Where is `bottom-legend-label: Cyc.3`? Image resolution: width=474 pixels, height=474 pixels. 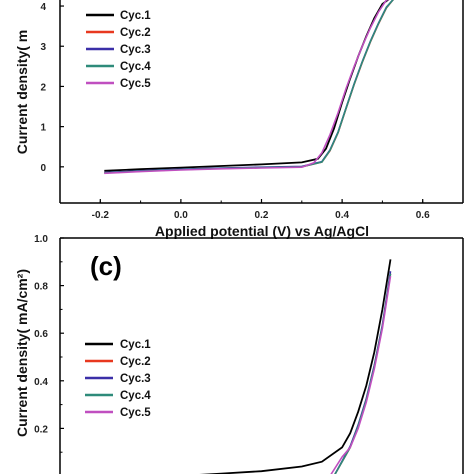
bottom-legend-label: Cyc.3 is located at coordinates (135, 379).